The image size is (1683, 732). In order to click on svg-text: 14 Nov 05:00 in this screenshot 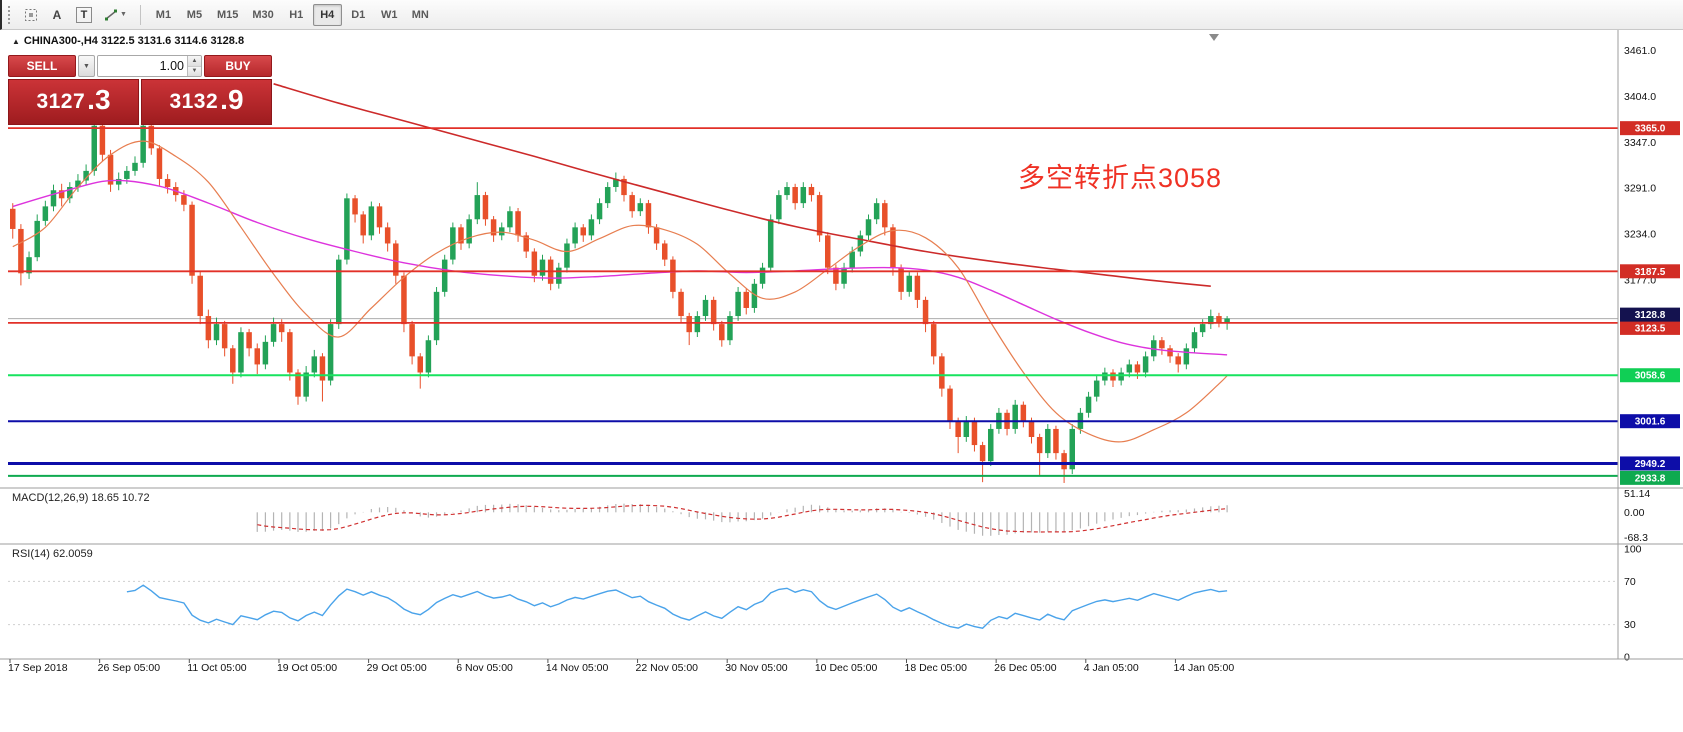, I will do `click(577, 668)`.